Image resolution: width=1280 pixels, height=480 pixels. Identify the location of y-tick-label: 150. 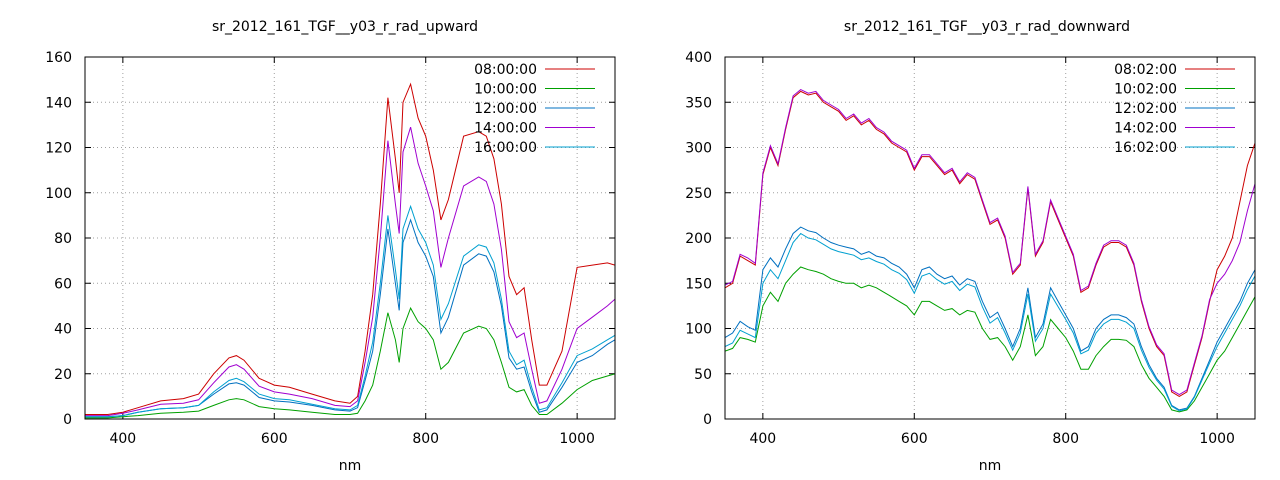
(698, 284).